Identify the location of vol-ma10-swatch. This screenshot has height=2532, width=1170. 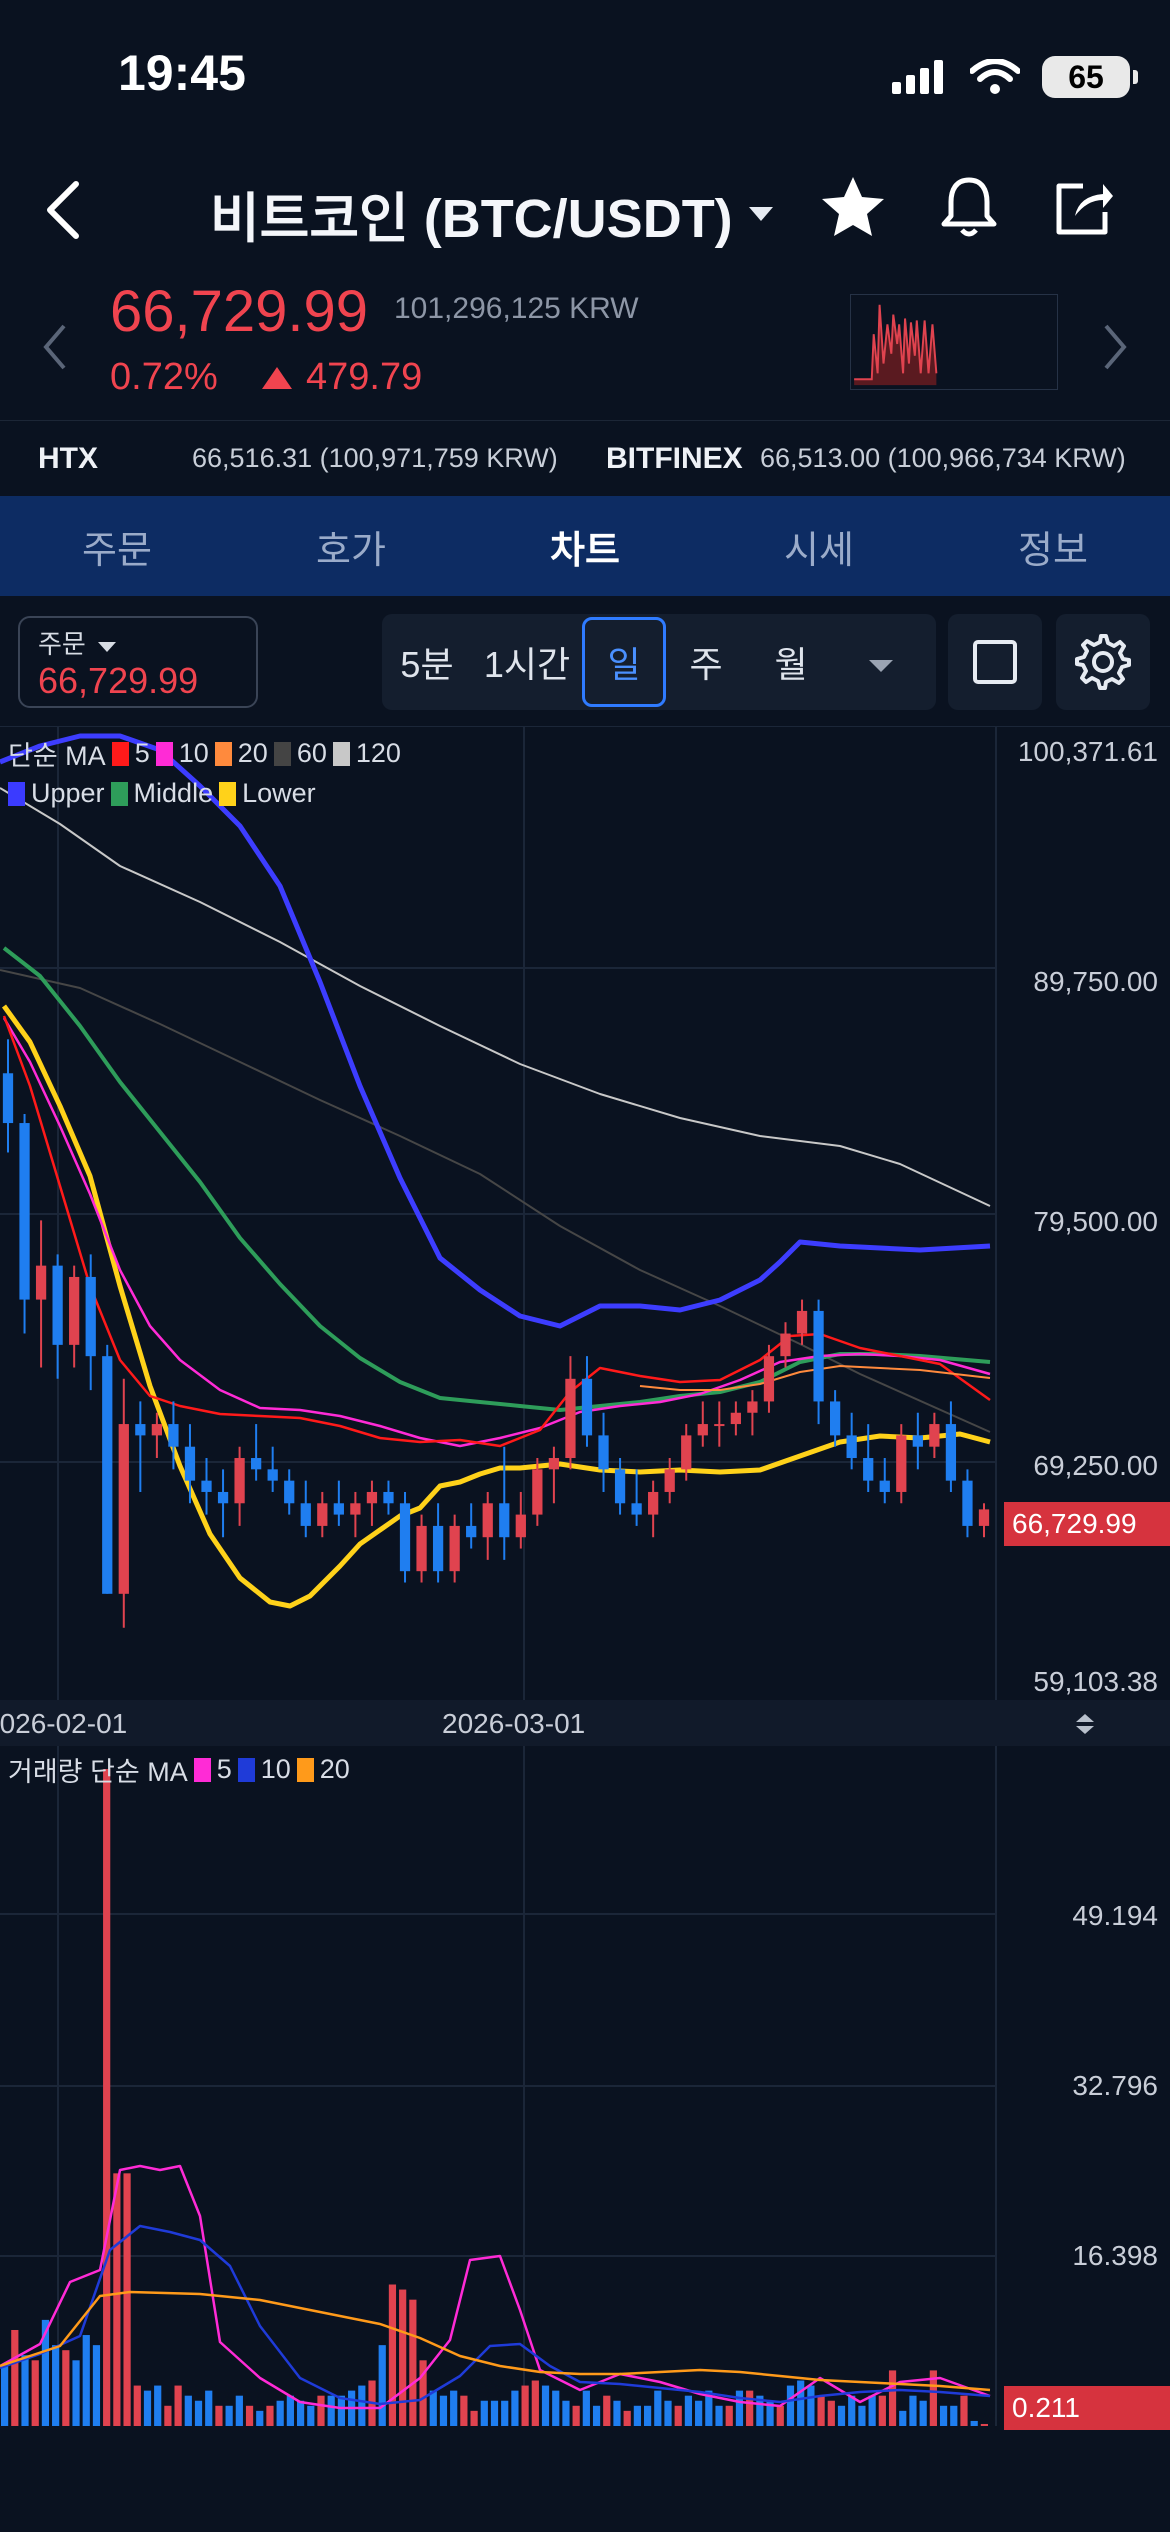
(246, 1769).